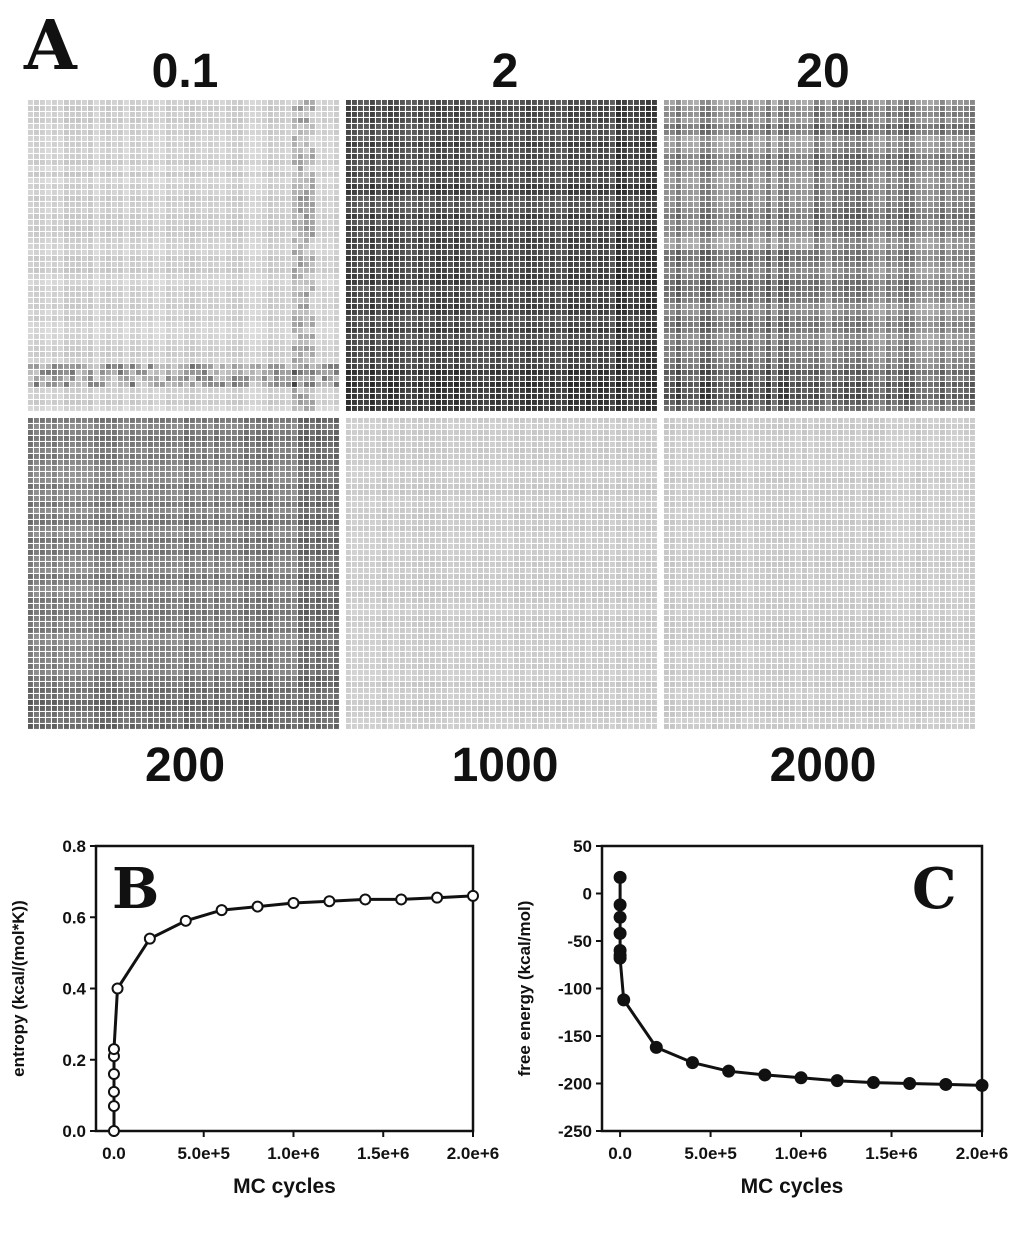  I want to click on free-energy-chart-x-tick-label: 1.0e+6, so click(801, 1153).